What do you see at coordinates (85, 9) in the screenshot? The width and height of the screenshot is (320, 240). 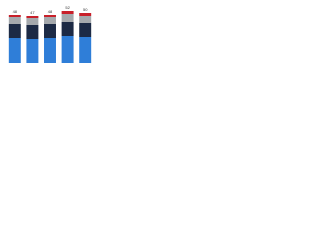 I see `total-label: 50` at bounding box center [85, 9].